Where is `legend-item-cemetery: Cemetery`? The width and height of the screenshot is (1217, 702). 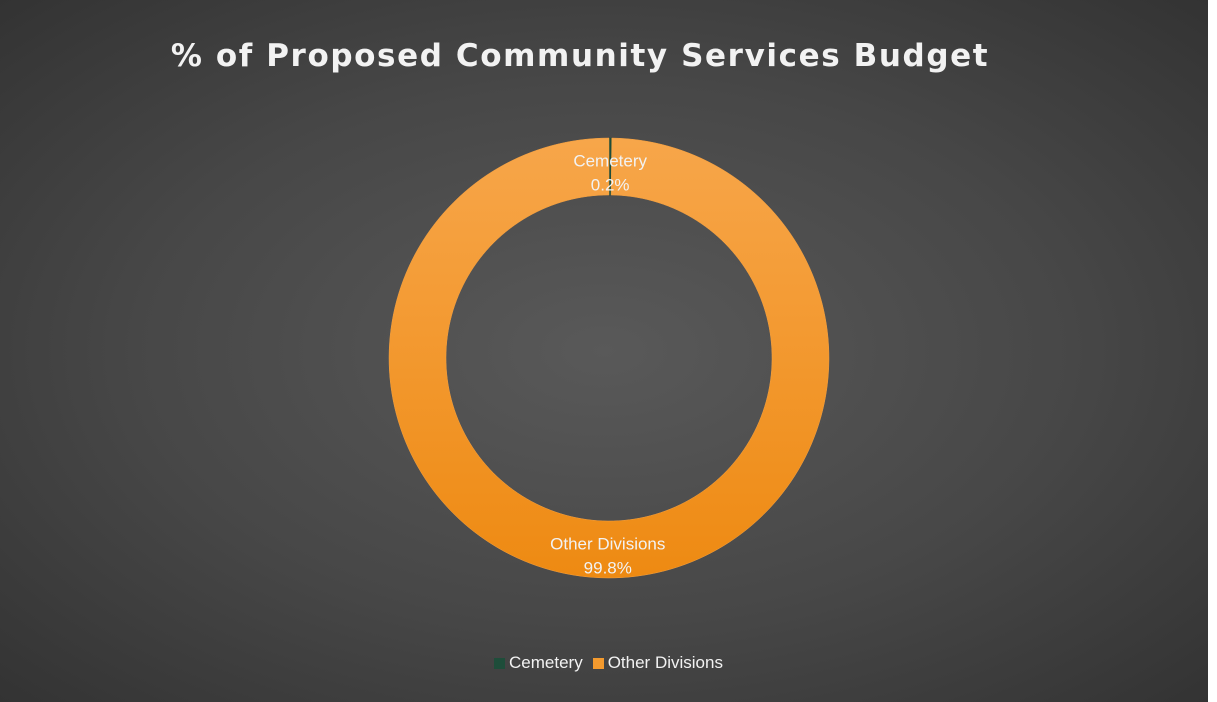 legend-item-cemetery: Cemetery is located at coordinates (538, 663).